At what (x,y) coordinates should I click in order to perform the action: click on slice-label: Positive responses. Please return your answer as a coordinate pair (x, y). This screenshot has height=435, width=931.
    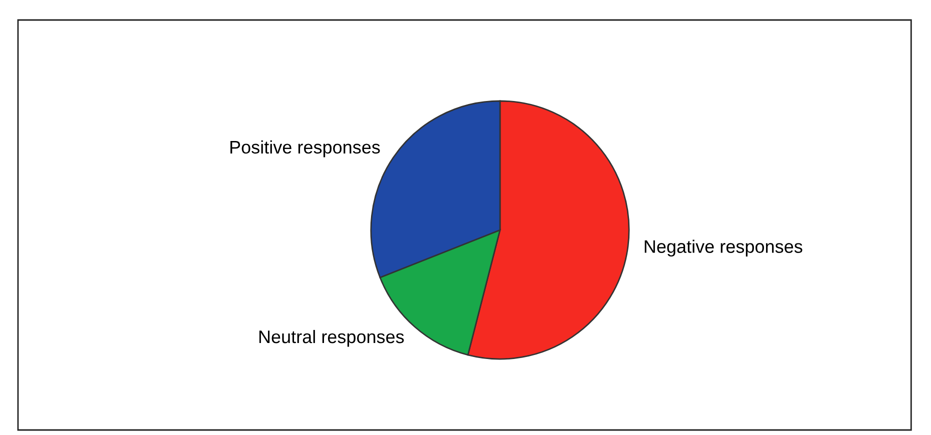
    Looking at the image, I should click on (305, 149).